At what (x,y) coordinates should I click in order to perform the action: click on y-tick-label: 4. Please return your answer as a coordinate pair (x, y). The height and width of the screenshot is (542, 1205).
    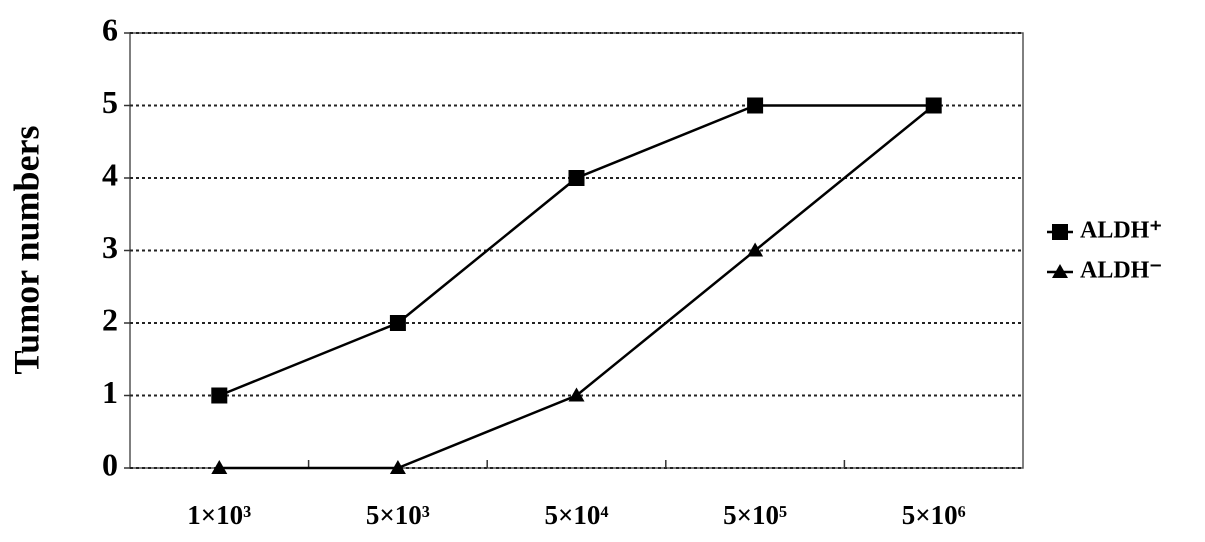
    Looking at the image, I should click on (110, 174).